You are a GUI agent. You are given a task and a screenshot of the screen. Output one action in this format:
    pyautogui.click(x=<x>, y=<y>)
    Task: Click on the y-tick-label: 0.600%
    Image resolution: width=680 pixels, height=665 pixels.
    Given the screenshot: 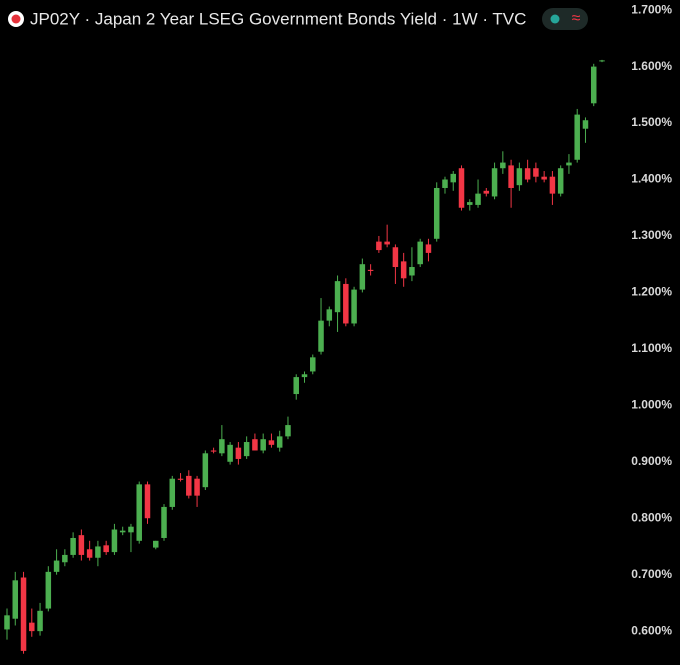 What is the action you would take?
    pyautogui.click(x=651, y=630)
    